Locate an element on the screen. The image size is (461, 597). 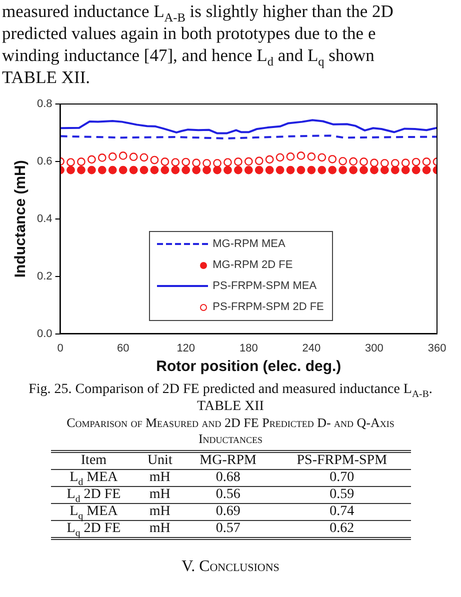
x-tick-label: 360 is located at coordinates (437, 348).